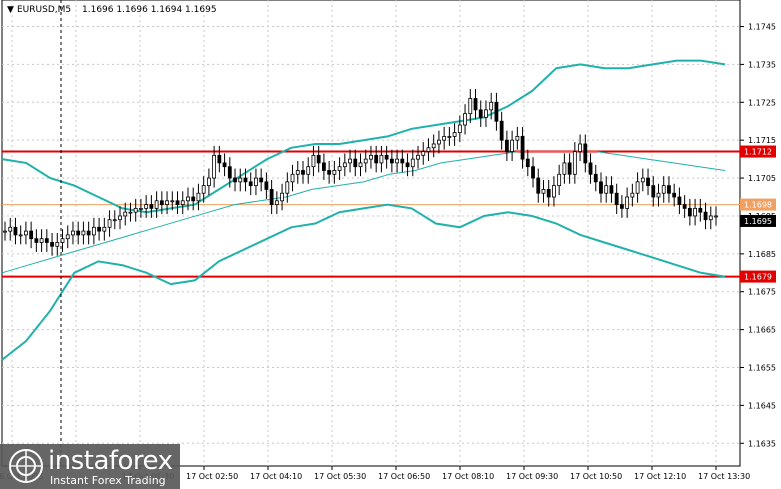 The image size is (781, 489). What do you see at coordinates (44, 10) in the screenshot?
I see `symbol-label: EURUSD,M5` at bounding box center [44, 10].